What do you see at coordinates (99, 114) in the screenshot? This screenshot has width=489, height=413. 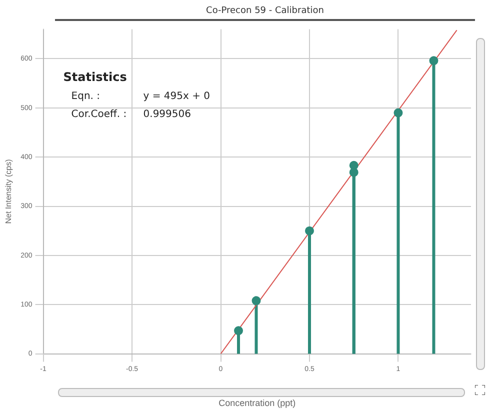 I see `annotation: Cor.Coeff. :` at bounding box center [99, 114].